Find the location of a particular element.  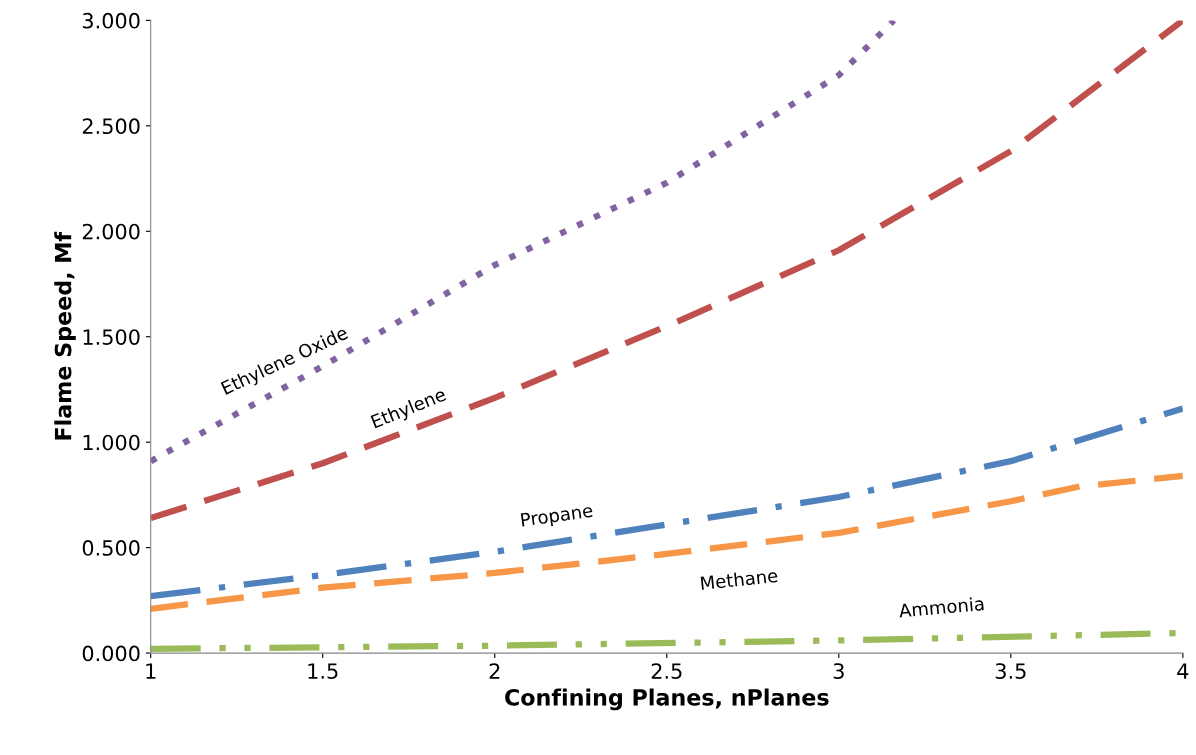

y-tick-label: 2.000 is located at coordinates (111, 231).